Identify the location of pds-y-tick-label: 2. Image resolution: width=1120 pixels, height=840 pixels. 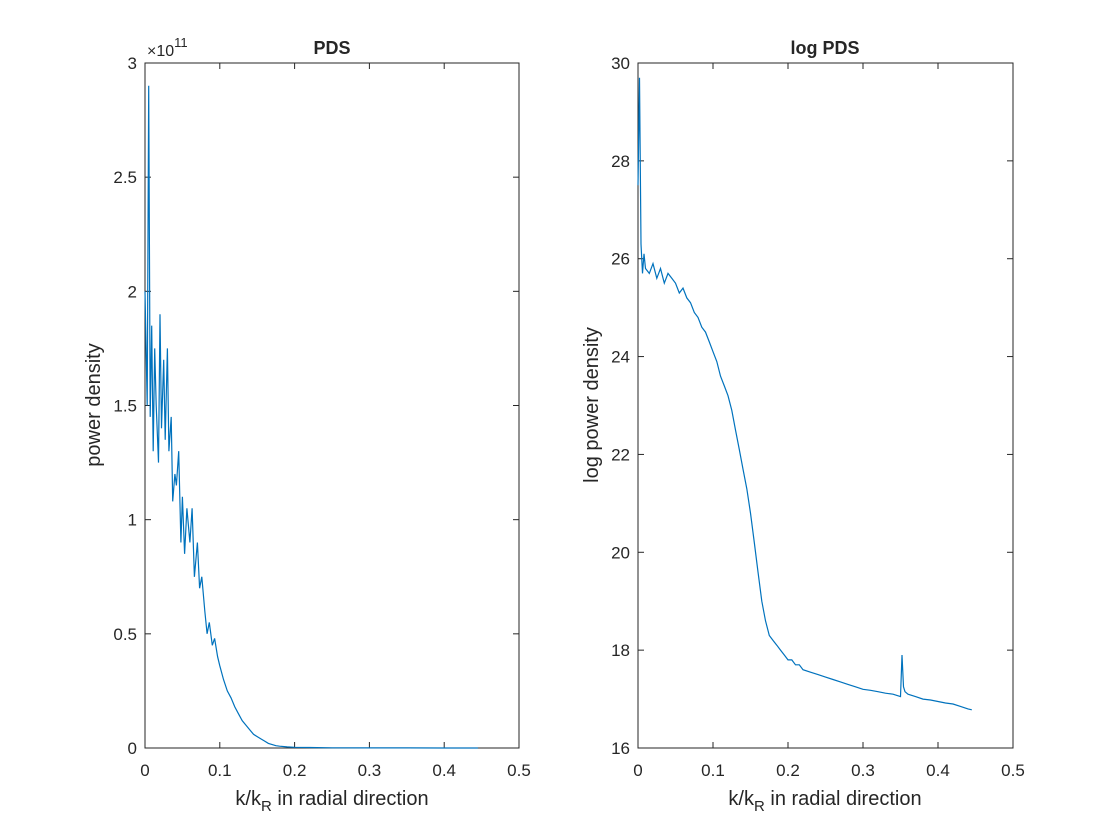
(132, 291).